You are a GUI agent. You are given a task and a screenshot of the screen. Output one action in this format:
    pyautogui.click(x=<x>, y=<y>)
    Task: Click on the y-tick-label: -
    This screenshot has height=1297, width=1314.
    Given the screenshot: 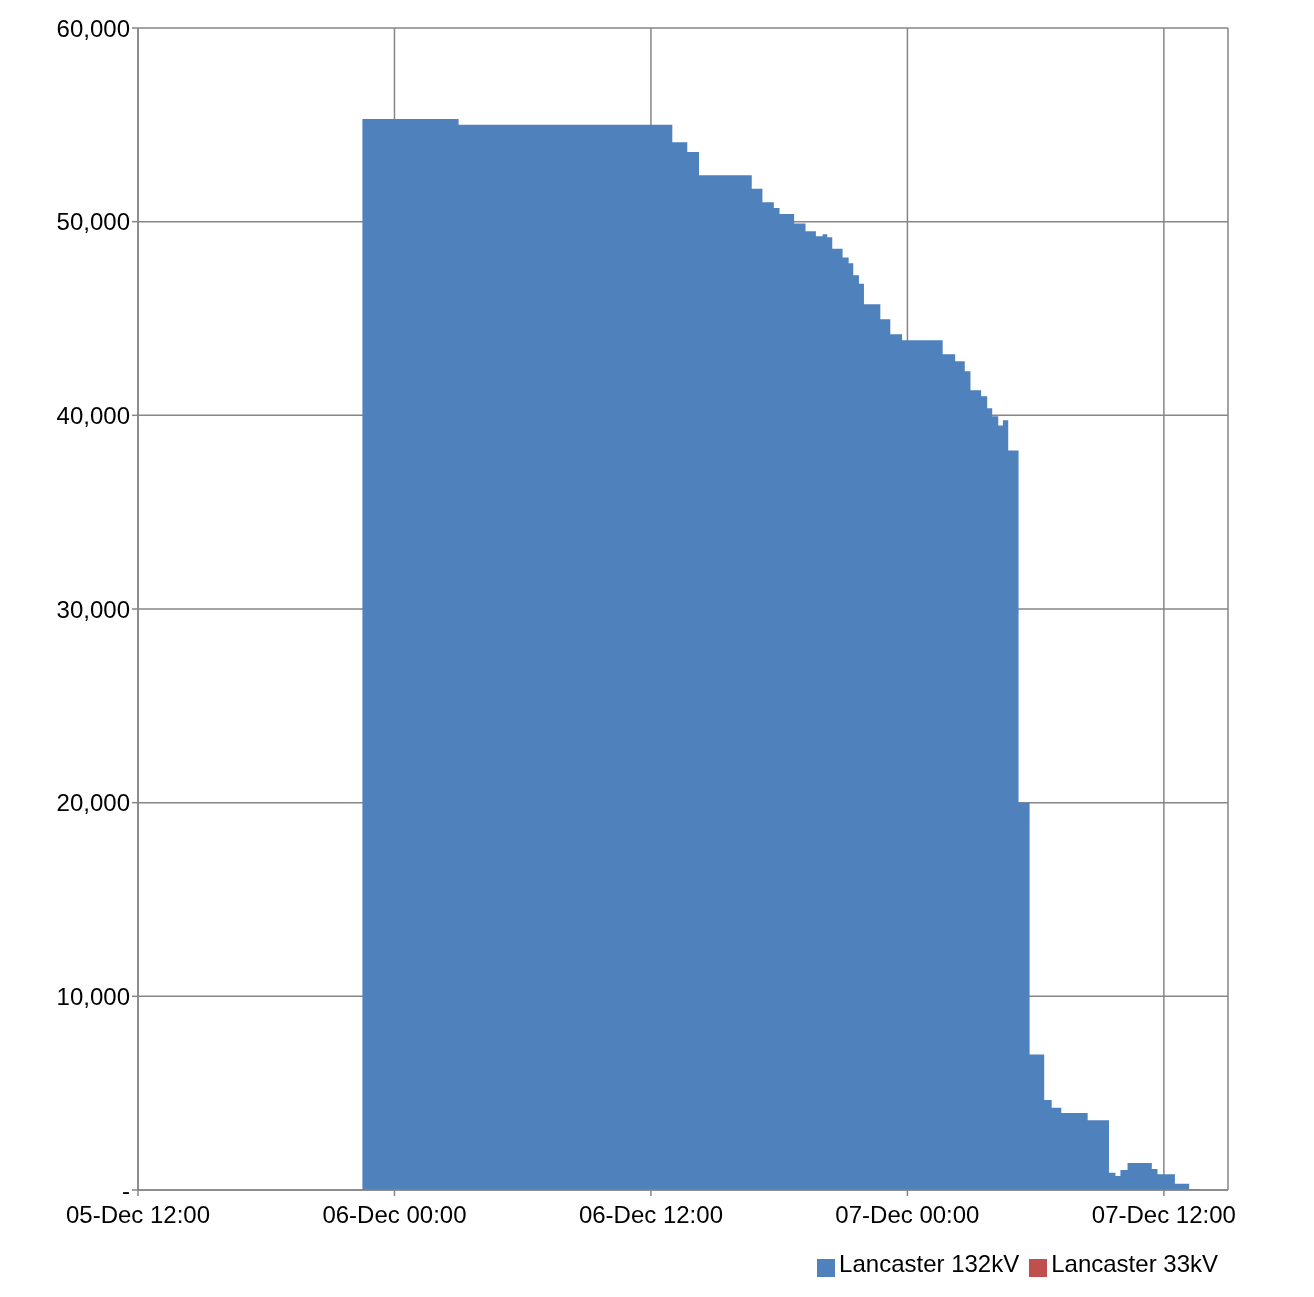 What is the action you would take?
    pyautogui.click(x=126, y=1190)
    